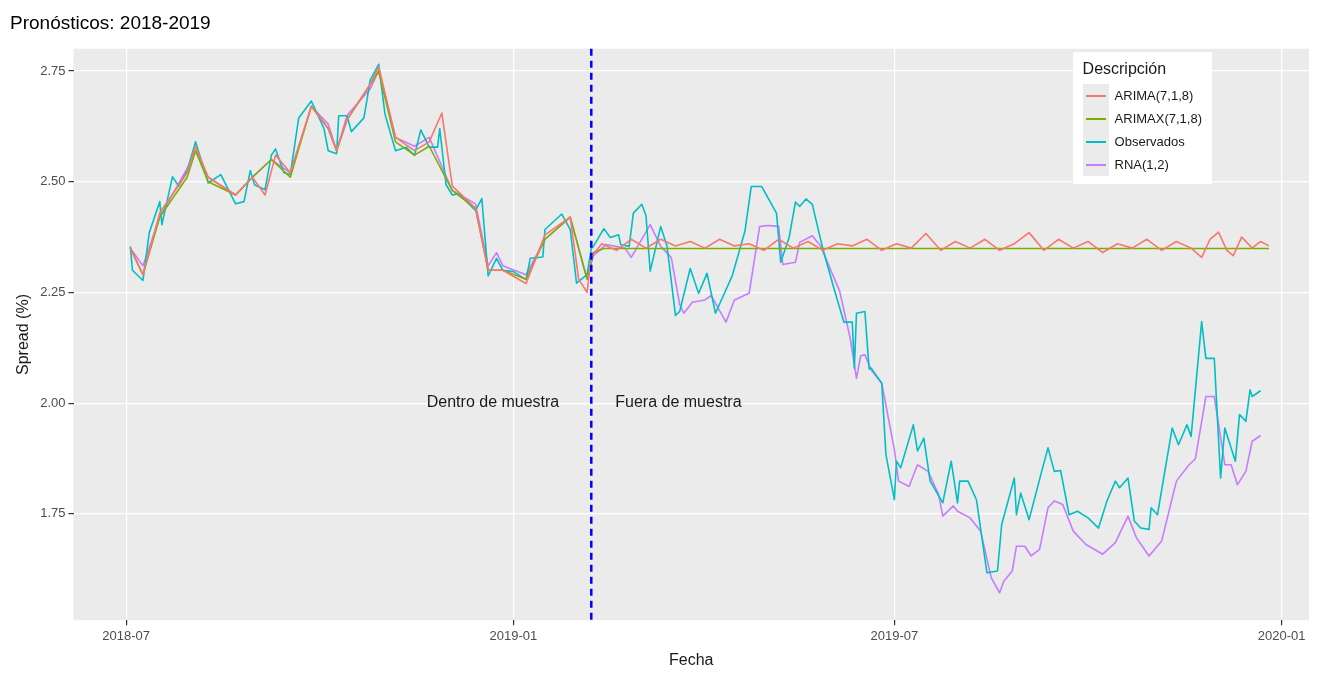 This screenshot has width=1317, height=680. What do you see at coordinates (493, 402) in the screenshot?
I see `annotation: Dentro de muestra` at bounding box center [493, 402].